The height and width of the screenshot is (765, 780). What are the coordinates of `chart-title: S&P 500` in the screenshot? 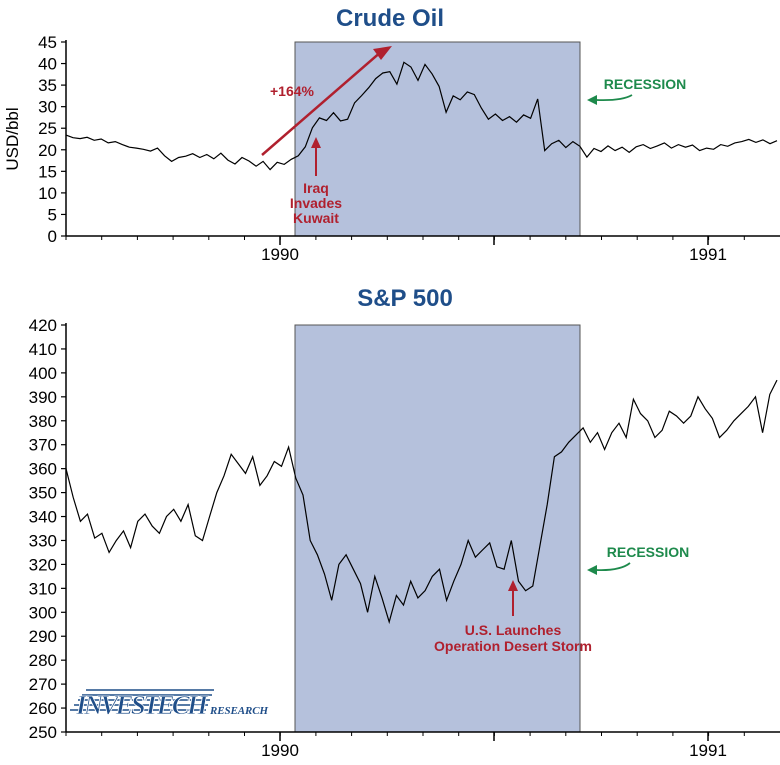 It's located at (405, 298).